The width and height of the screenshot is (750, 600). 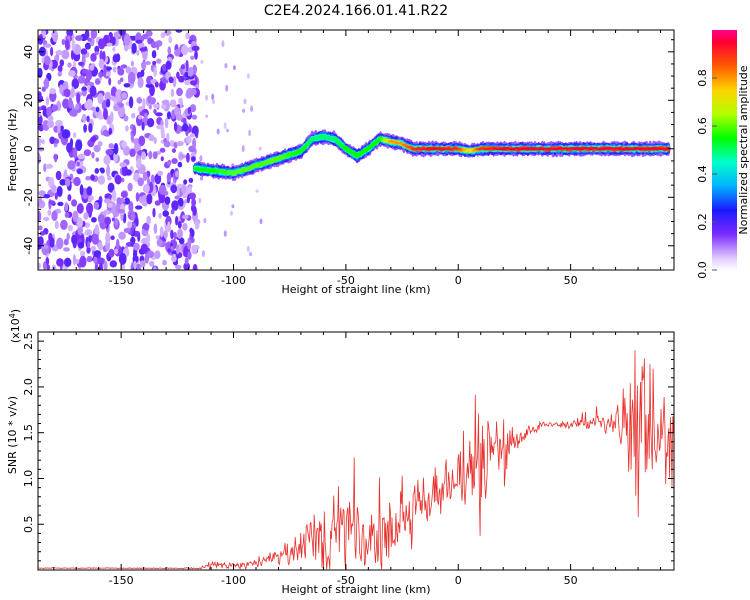 What do you see at coordinates (28, 100) in the screenshot?
I see `y-tick-label: 20` at bounding box center [28, 100].